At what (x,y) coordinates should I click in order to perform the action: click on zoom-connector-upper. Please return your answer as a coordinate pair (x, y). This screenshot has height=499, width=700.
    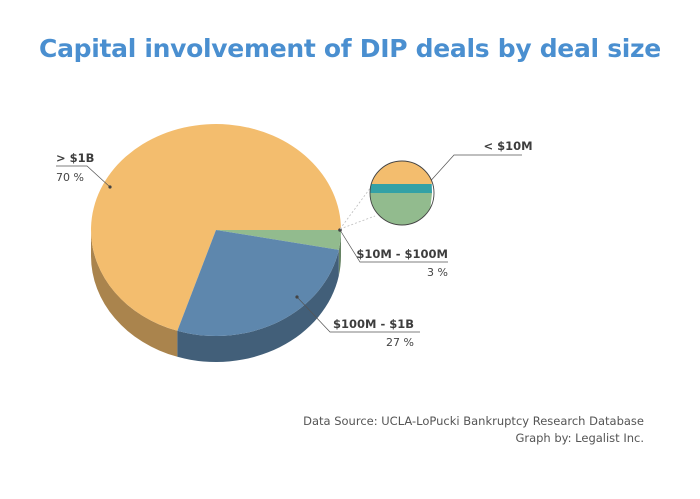
    Looking at the image, I should click on (355, 208).